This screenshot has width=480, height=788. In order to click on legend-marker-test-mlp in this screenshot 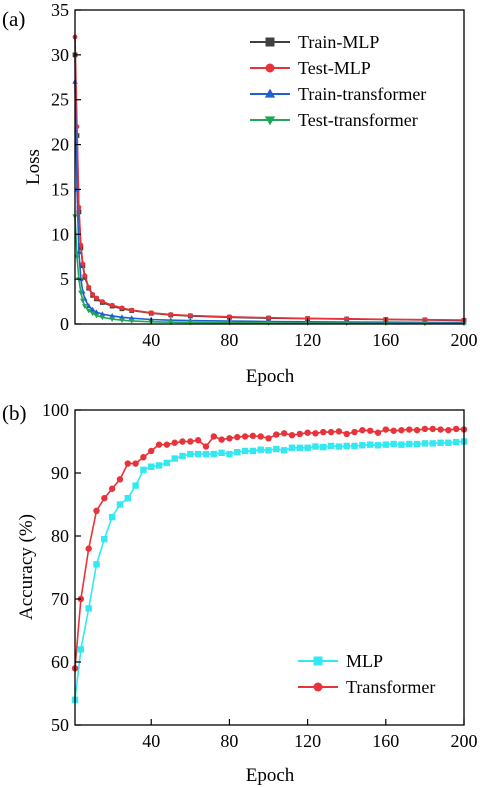, I will do `click(270, 68)`.